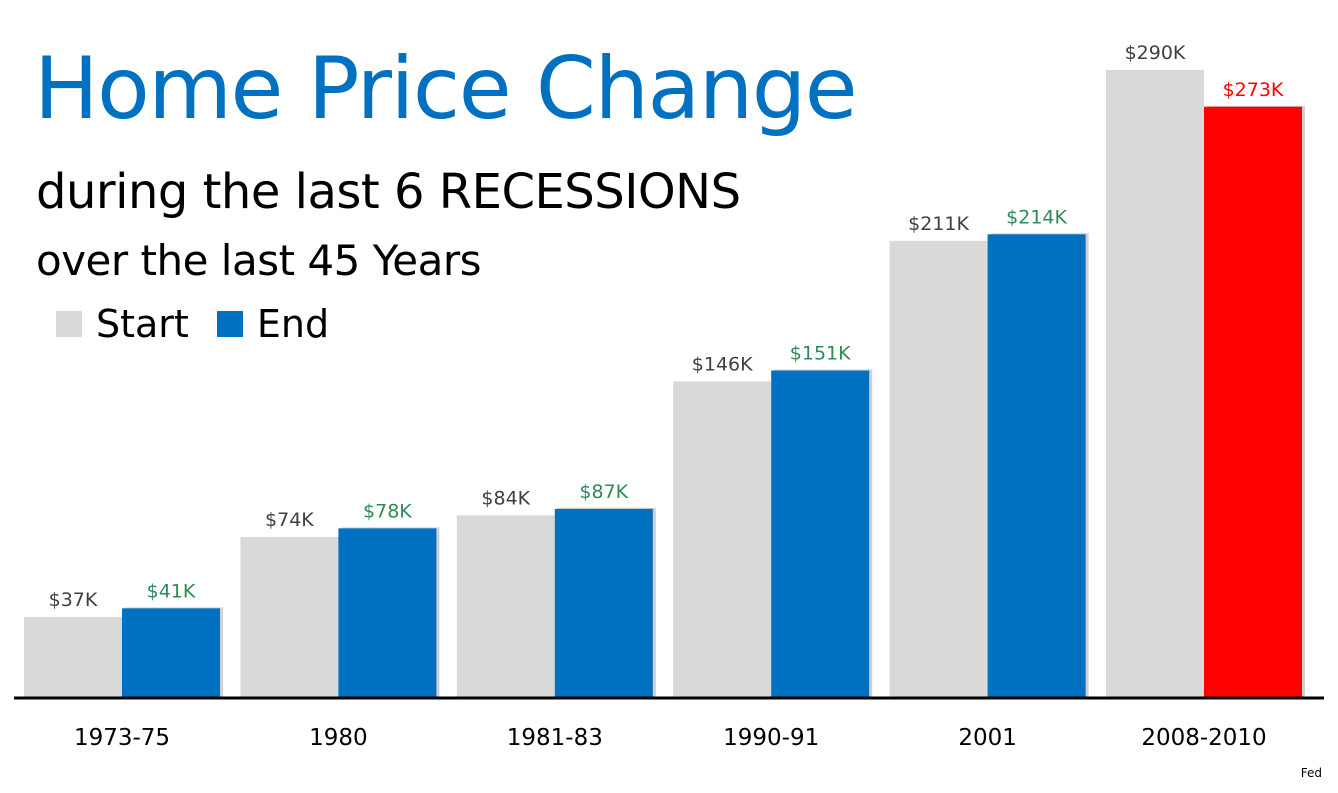 The height and width of the screenshot is (793, 1338). Describe the element at coordinates (387, 612) in the screenshot. I see `bar-end-1980` at that location.